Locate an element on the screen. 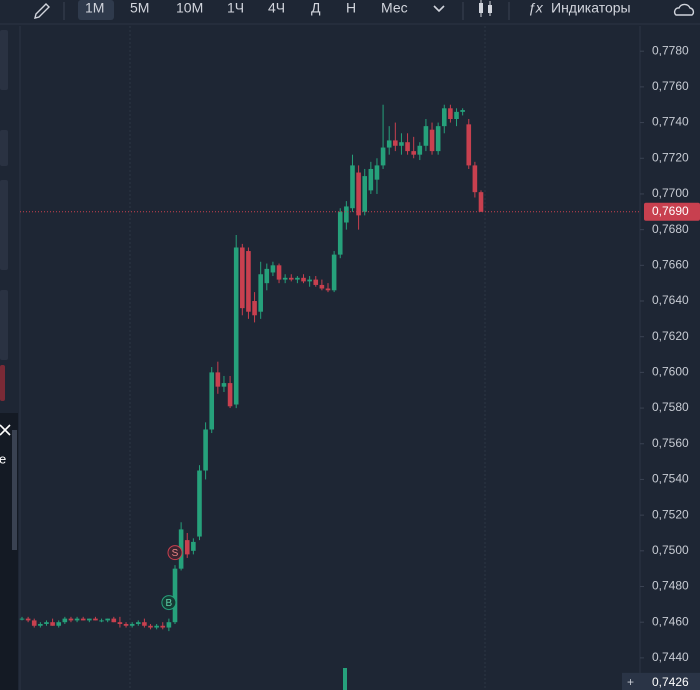 The width and height of the screenshot is (700, 690). side-label: e is located at coordinates (3, 458).